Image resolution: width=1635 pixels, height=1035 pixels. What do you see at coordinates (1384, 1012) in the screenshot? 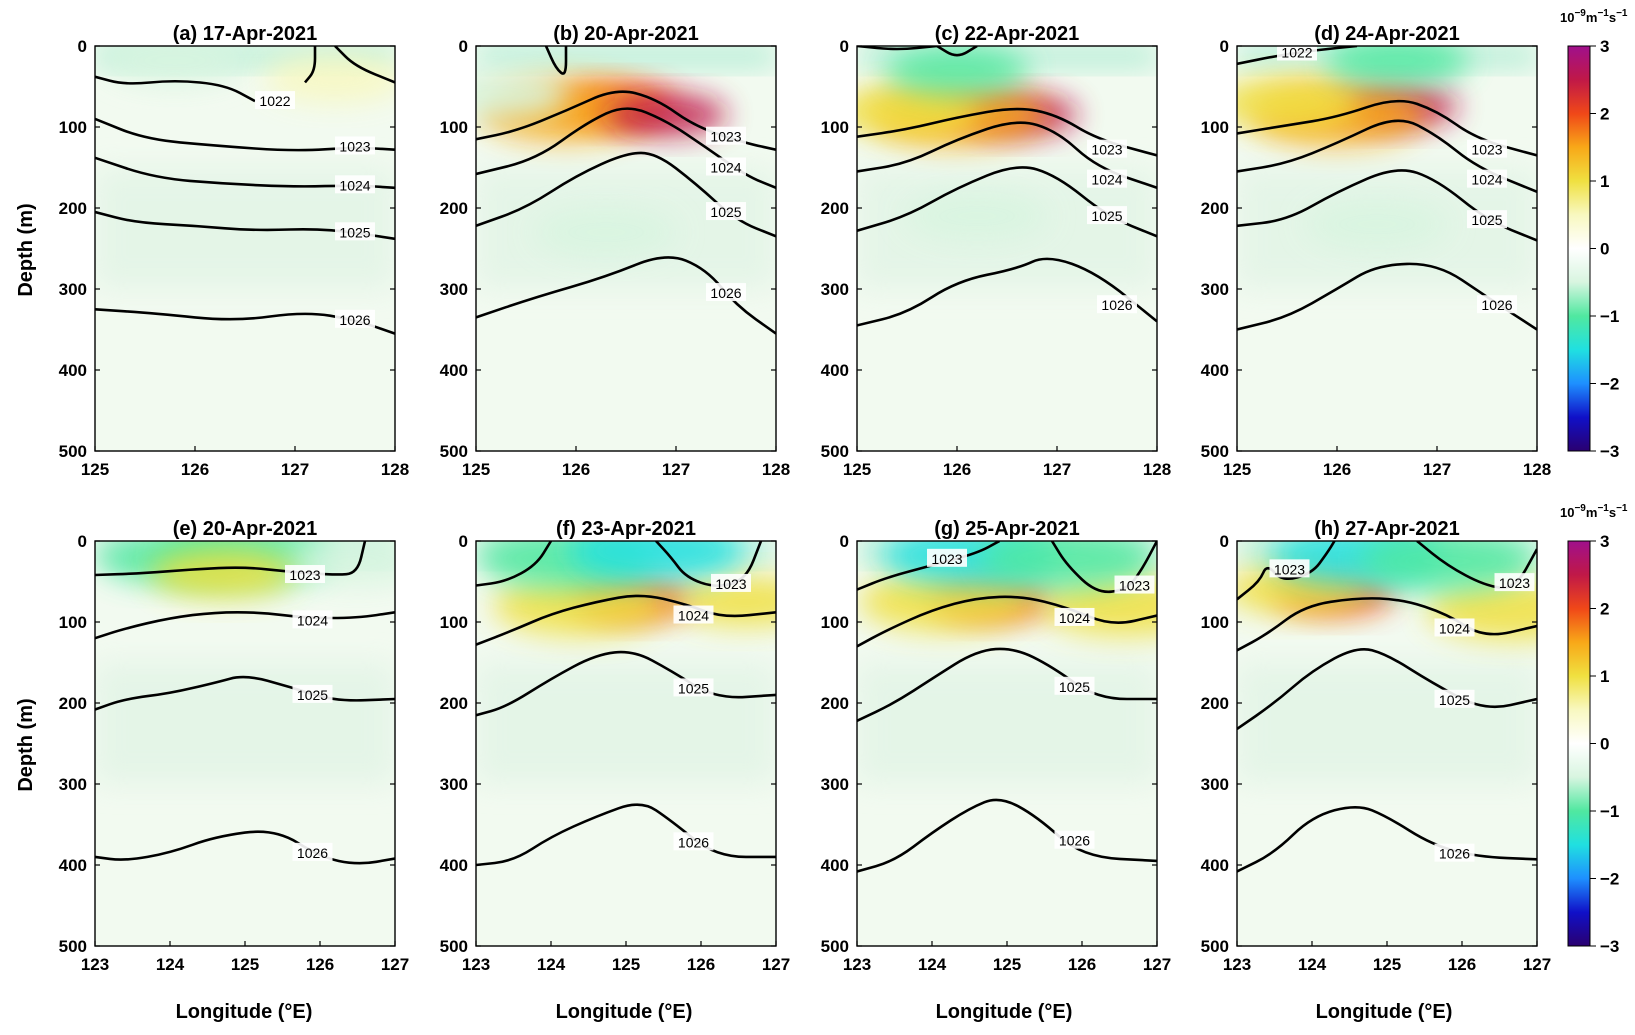
I see `xlabel-h: Longitude (°E)` at bounding box center [1384, 1012].